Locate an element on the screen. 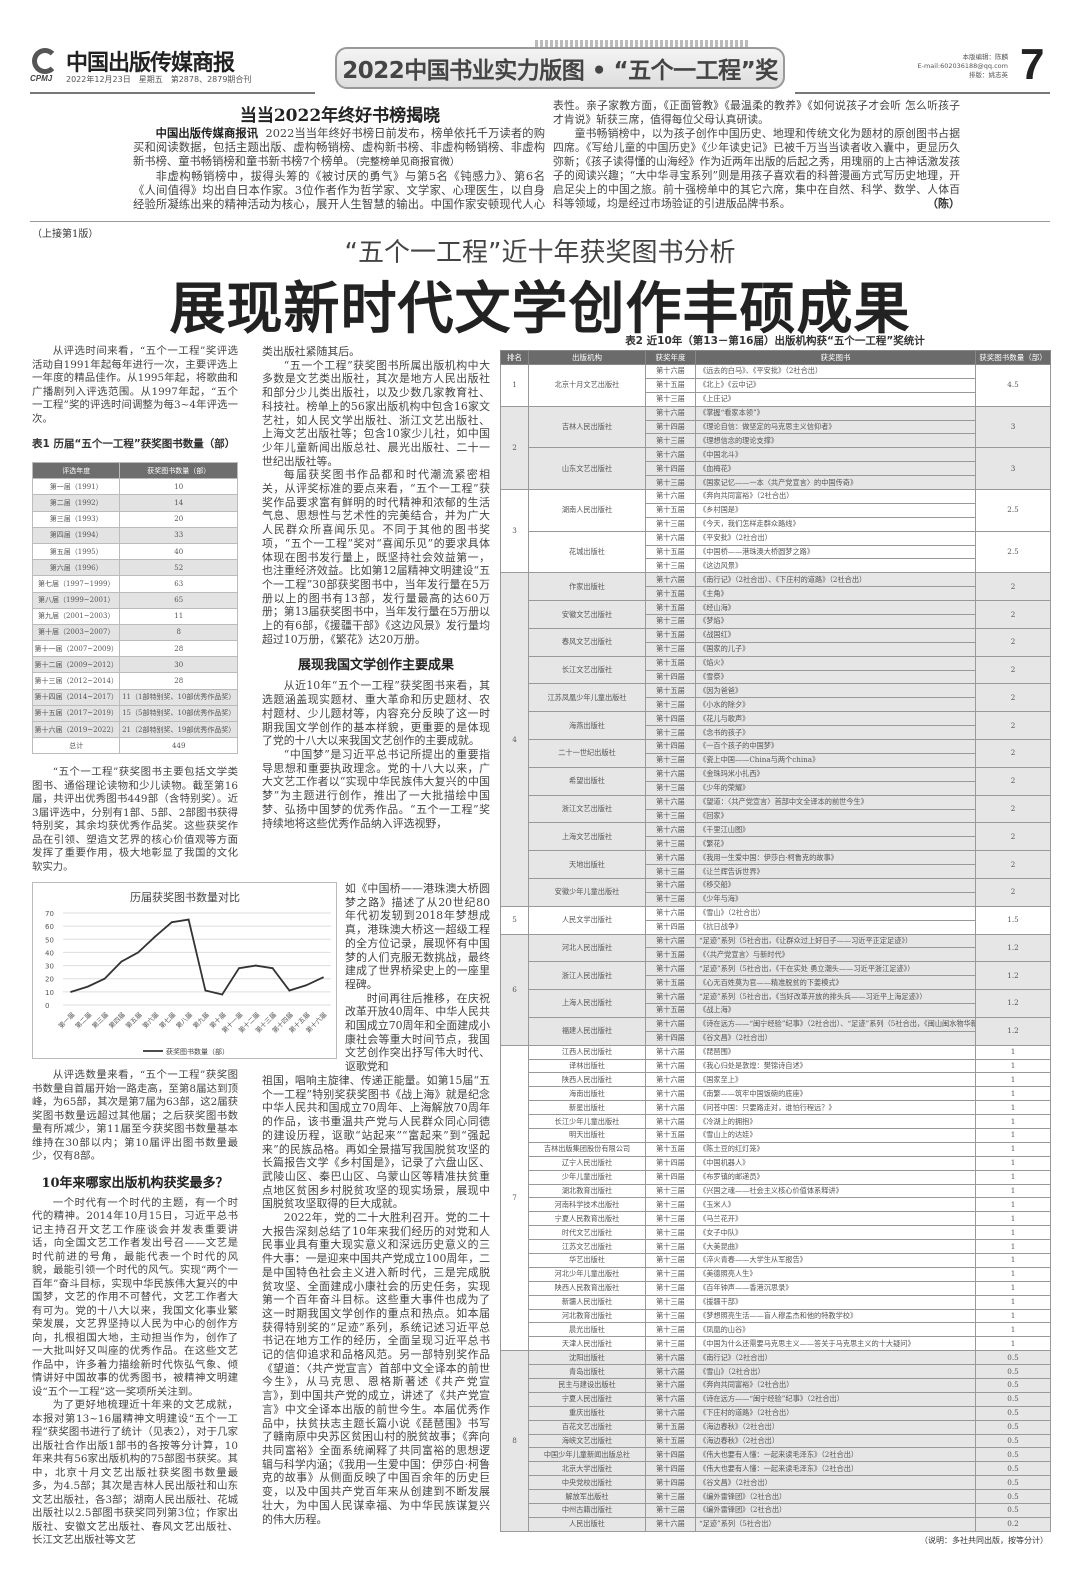 This screenshot has width=1080, height=1569. publisher-cell: 春风文艺出版社 is located at coordinates (587, 642).